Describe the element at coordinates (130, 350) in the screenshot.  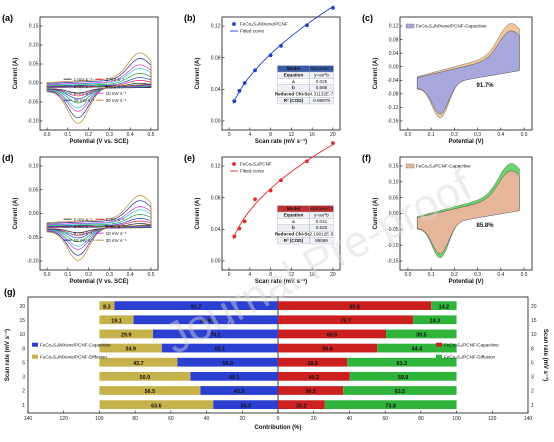
I see `panel-g-value-left-diffusion: 34.9` at that location.